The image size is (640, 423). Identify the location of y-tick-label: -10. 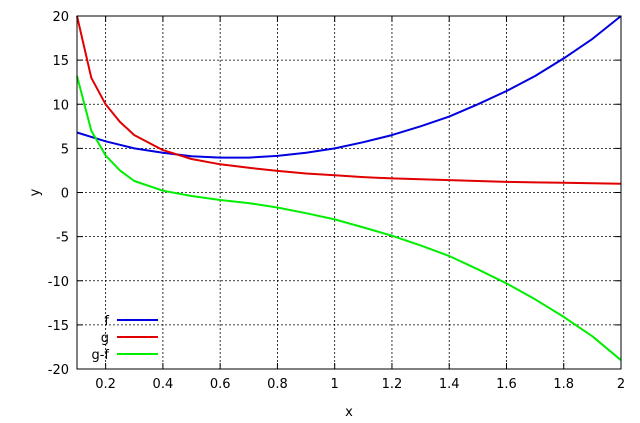
(58, 282).